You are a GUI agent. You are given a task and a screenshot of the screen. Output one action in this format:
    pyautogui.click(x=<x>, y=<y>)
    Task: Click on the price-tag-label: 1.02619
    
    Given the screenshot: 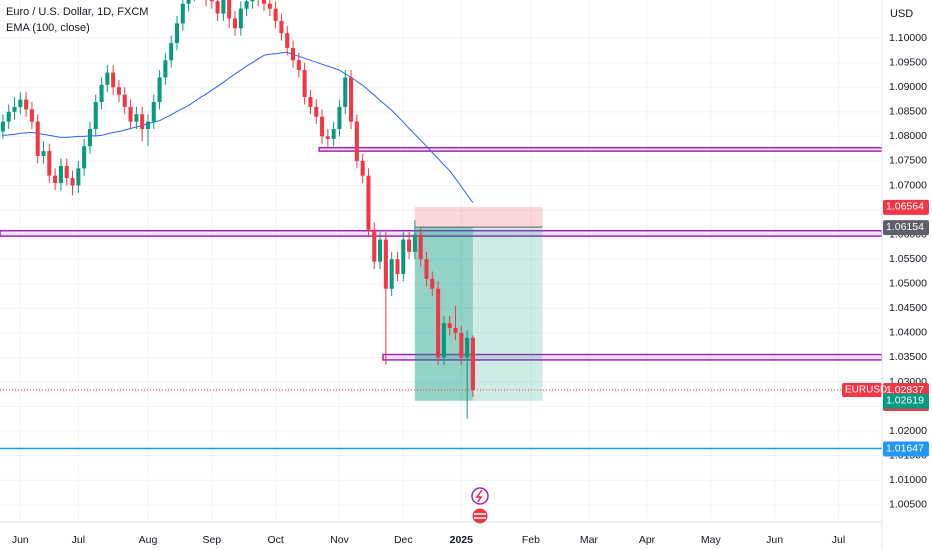 What is the action you would take?
    pyautogui.click(x=905, y=401)
    